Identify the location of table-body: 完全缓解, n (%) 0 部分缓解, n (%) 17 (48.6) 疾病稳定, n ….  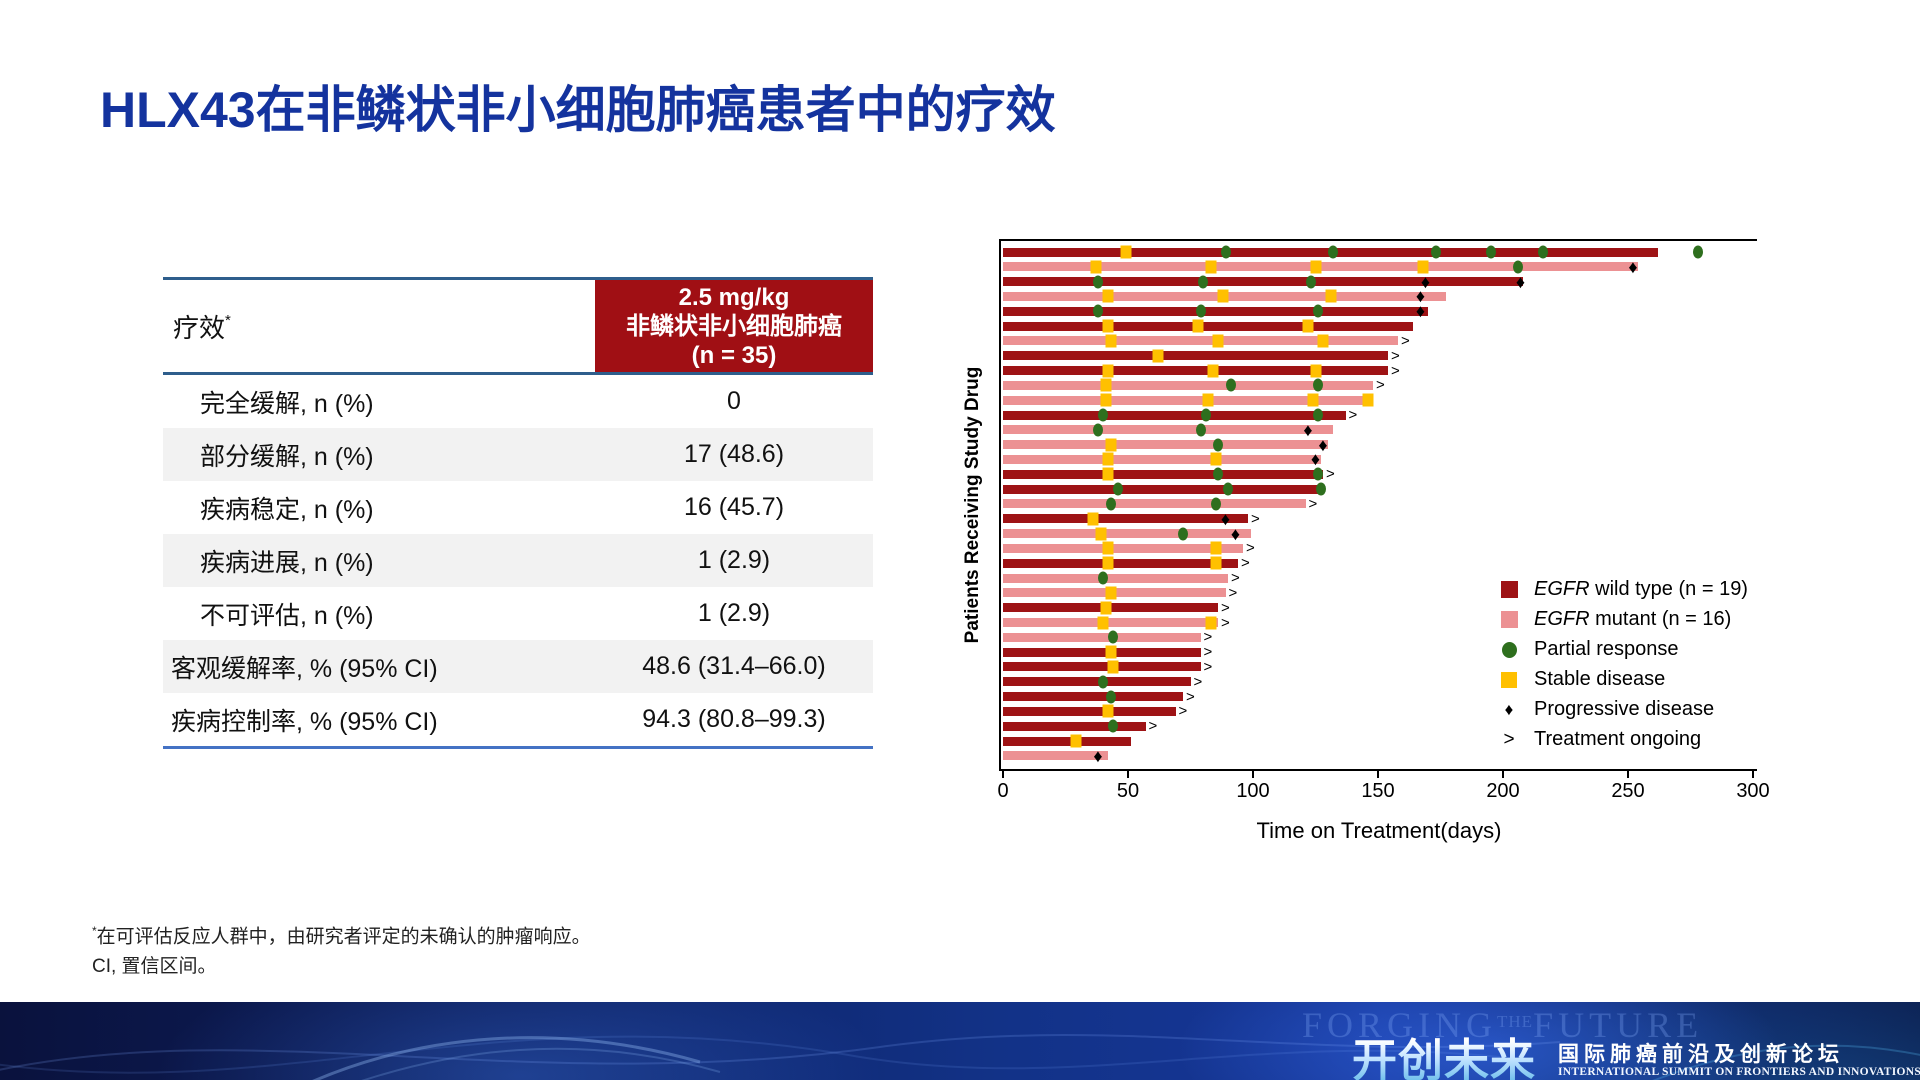
(518, 560).